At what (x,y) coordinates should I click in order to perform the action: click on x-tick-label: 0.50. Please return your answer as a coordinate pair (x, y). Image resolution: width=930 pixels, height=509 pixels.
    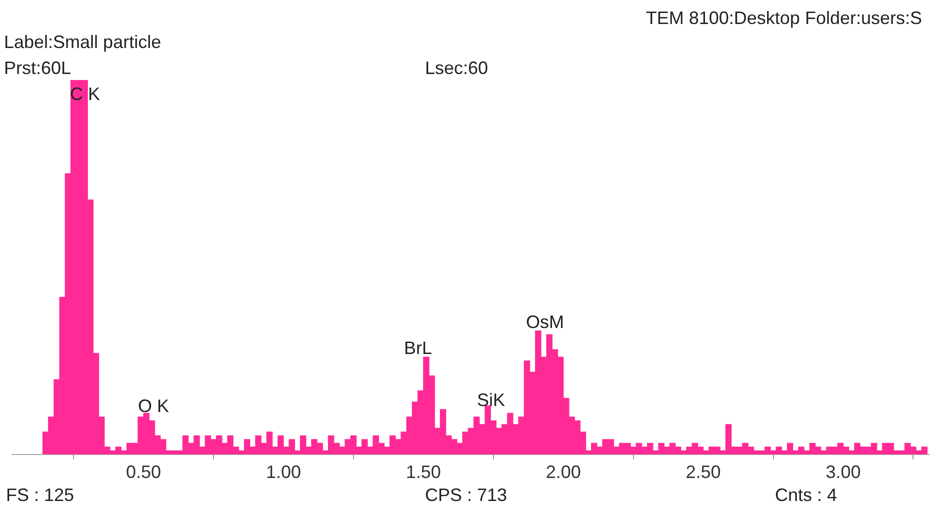
    Looking at the image, I should click on (144, 472).